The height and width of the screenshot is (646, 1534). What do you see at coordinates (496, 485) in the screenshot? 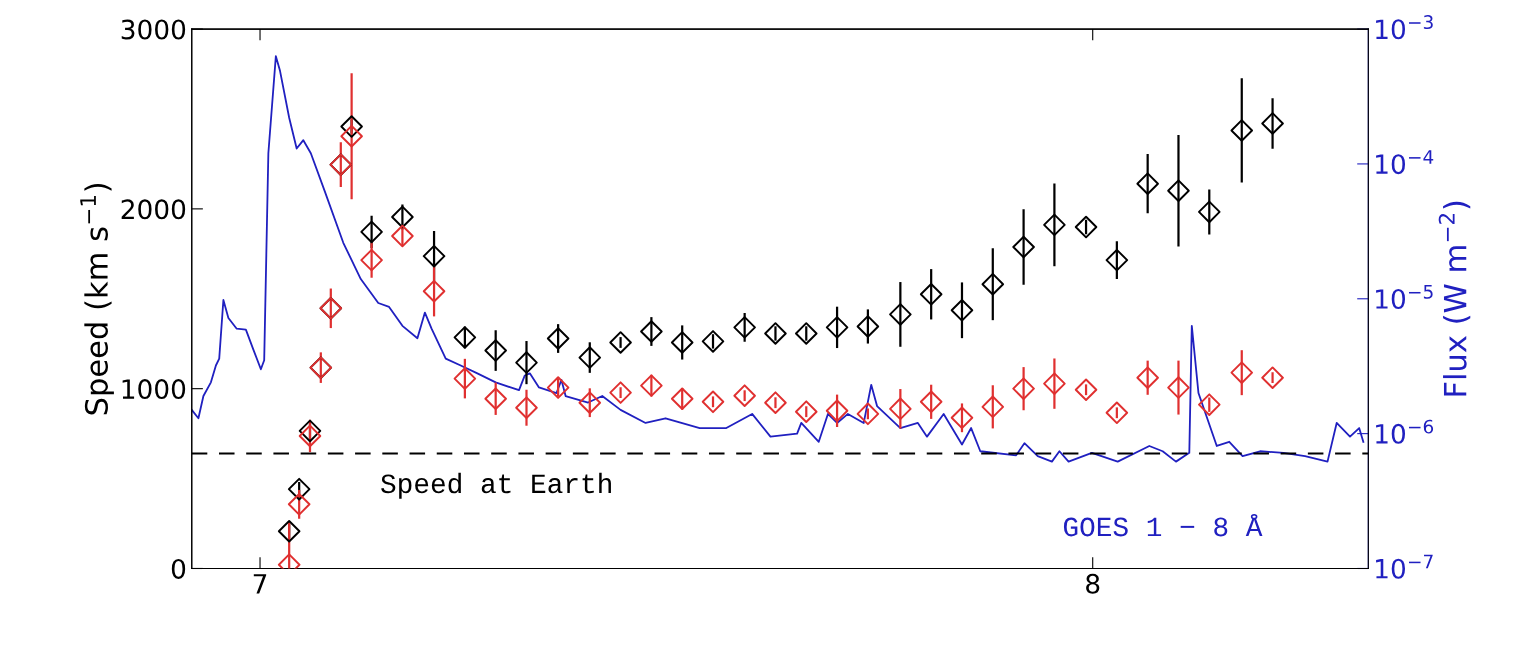
I see `ref-line-label: Speed at Earth` at bounding box center [496, 485].